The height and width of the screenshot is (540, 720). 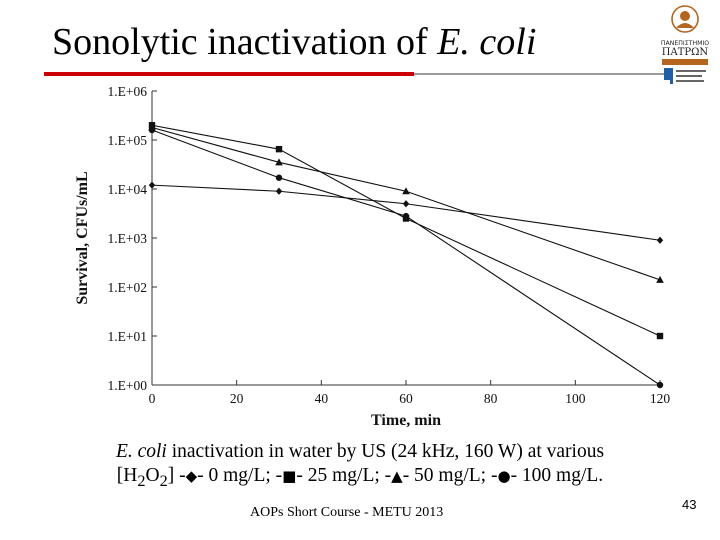 I want to click on caption-italic: E. coli, so click(x=141, y=451).